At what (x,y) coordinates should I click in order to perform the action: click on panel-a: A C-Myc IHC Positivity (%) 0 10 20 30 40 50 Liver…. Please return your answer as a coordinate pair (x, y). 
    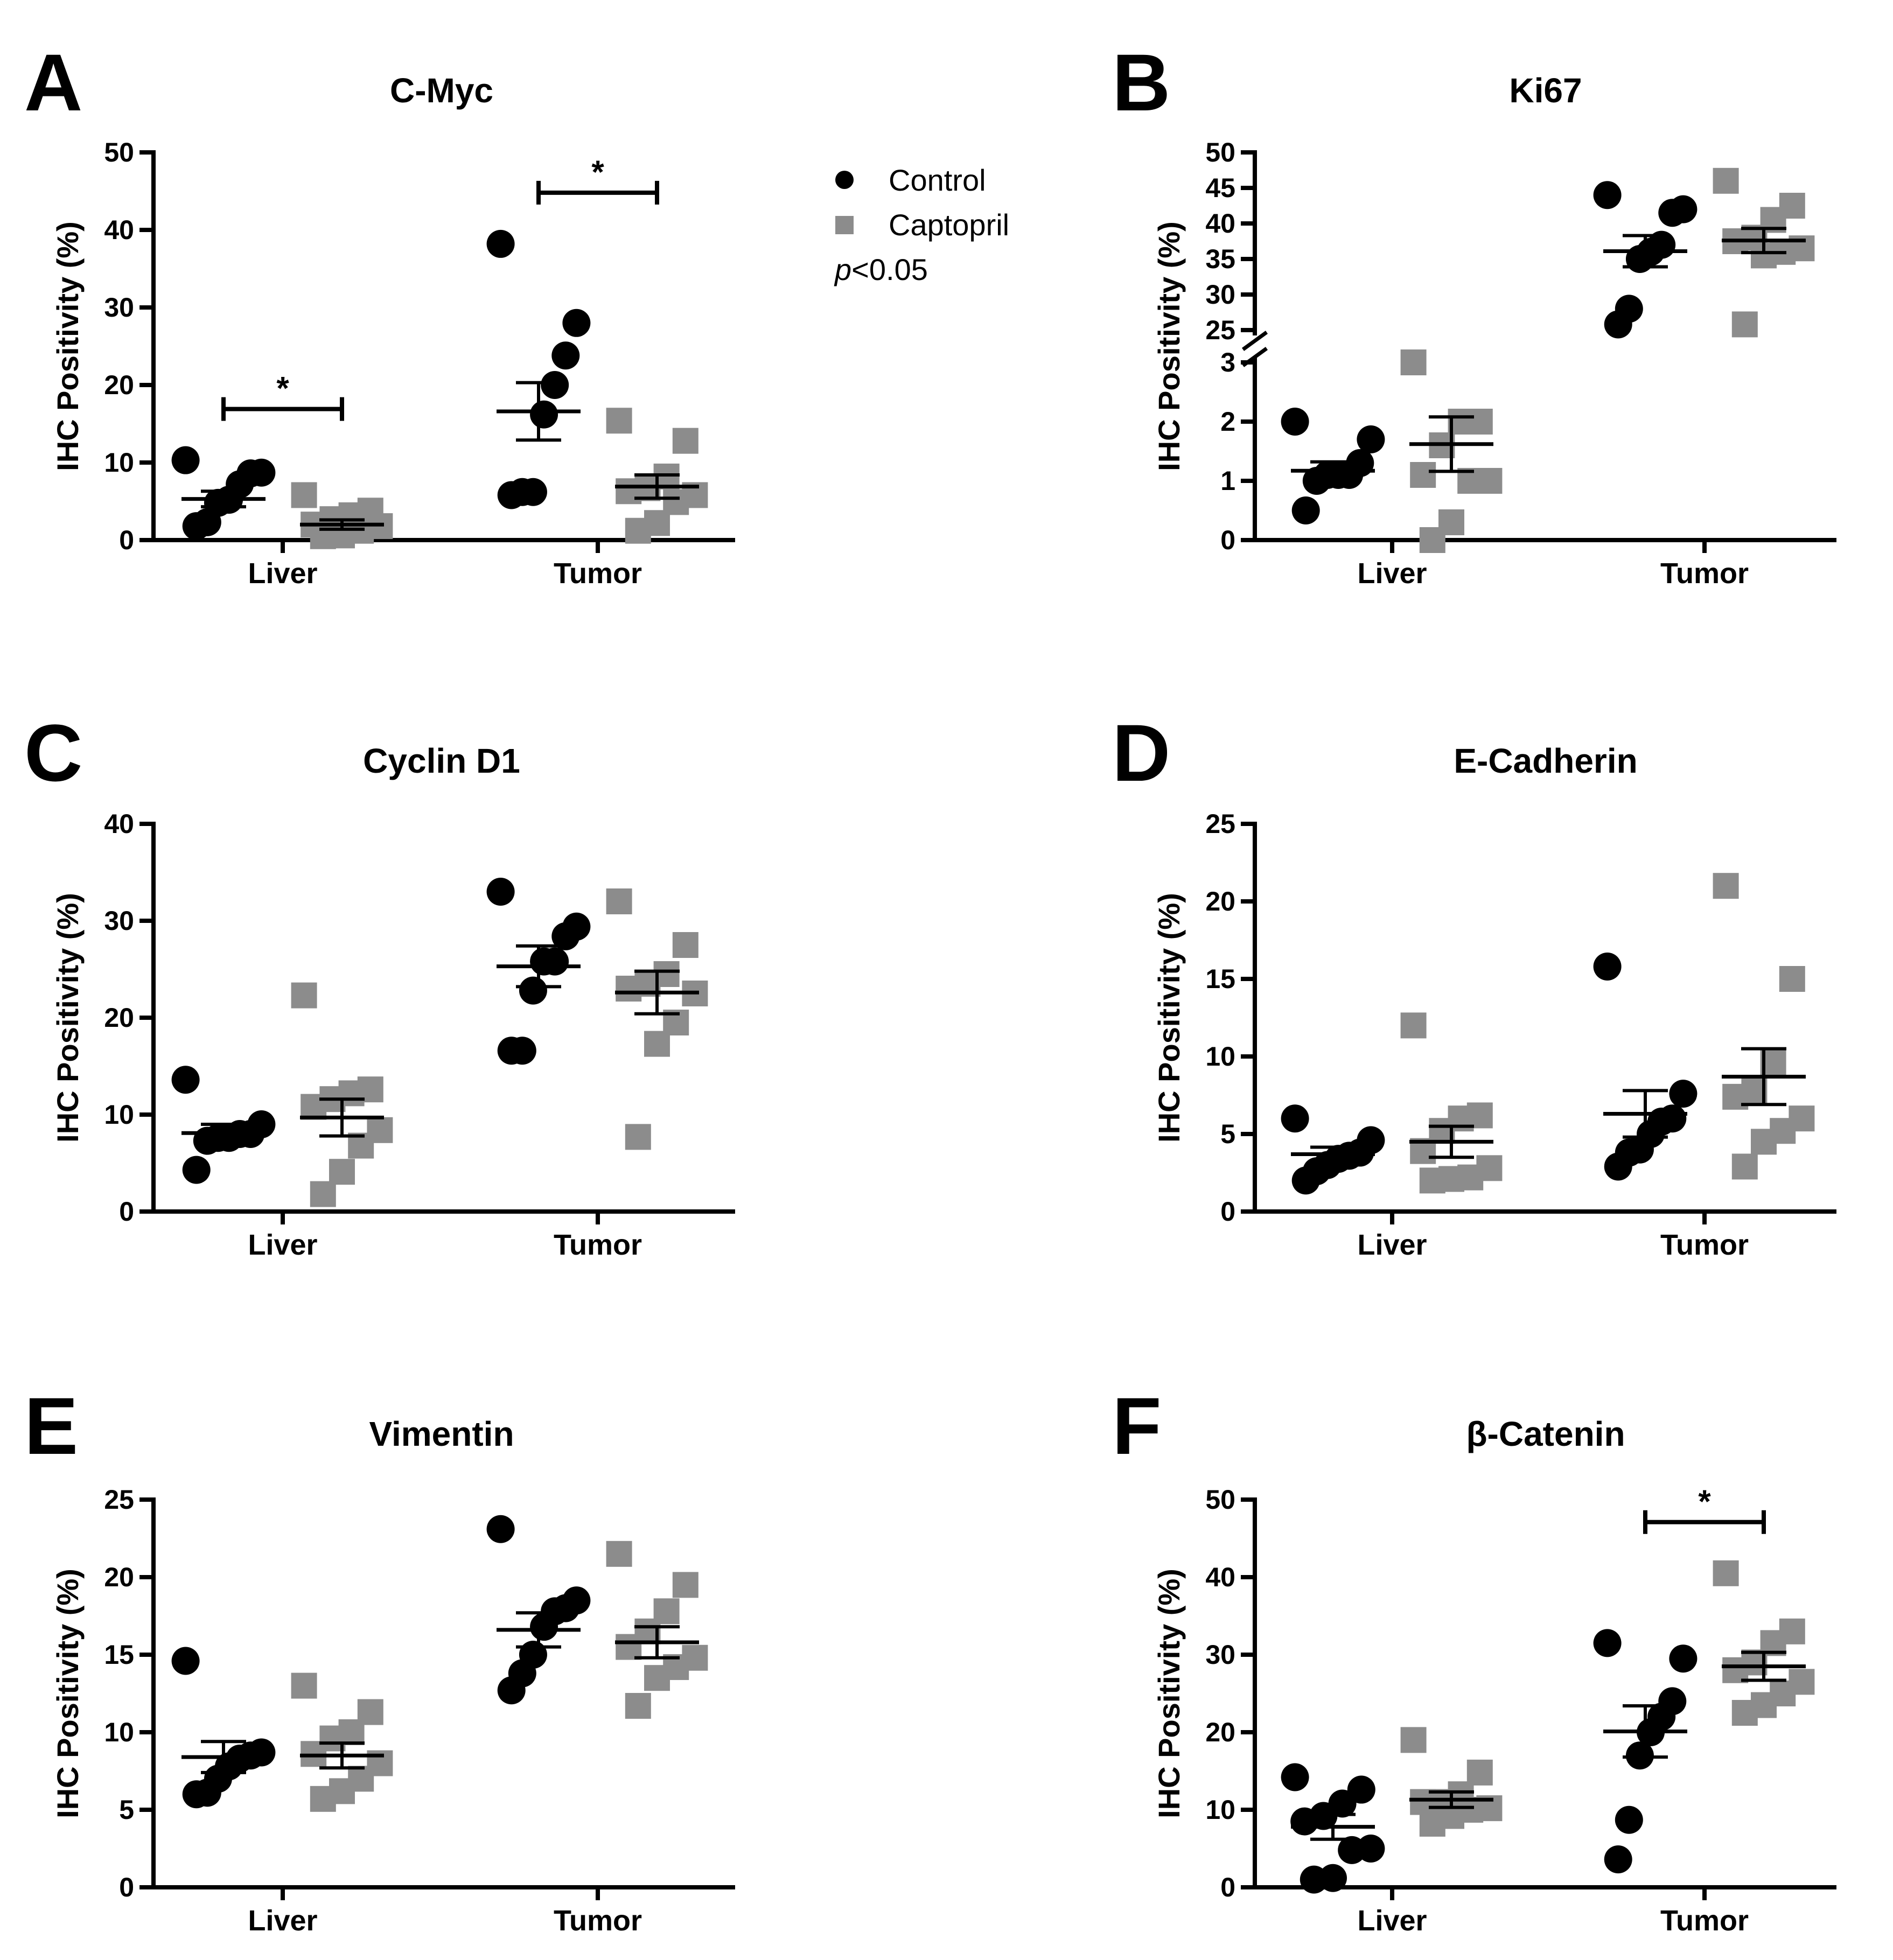
    Looking at the image, I should click on (379, 313).